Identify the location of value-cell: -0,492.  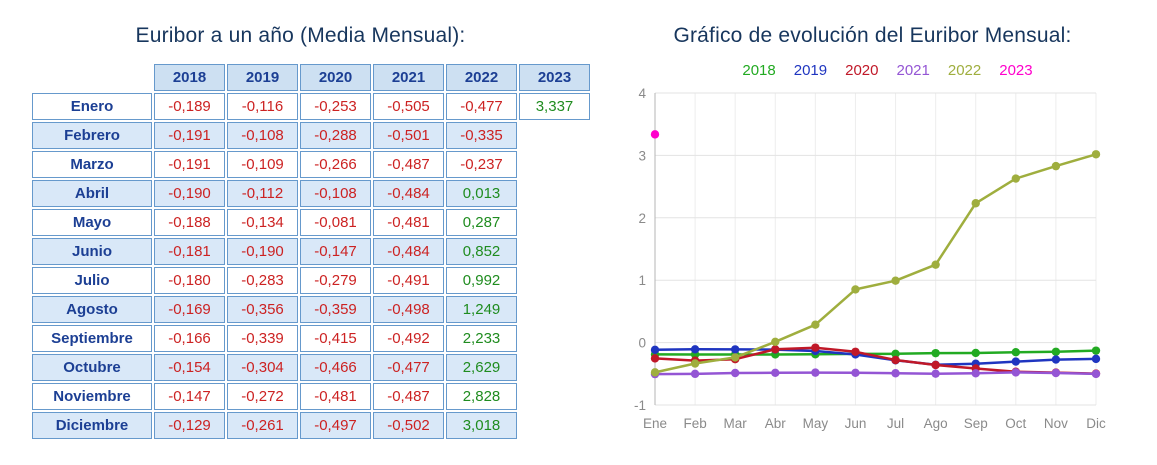
(408, 338).